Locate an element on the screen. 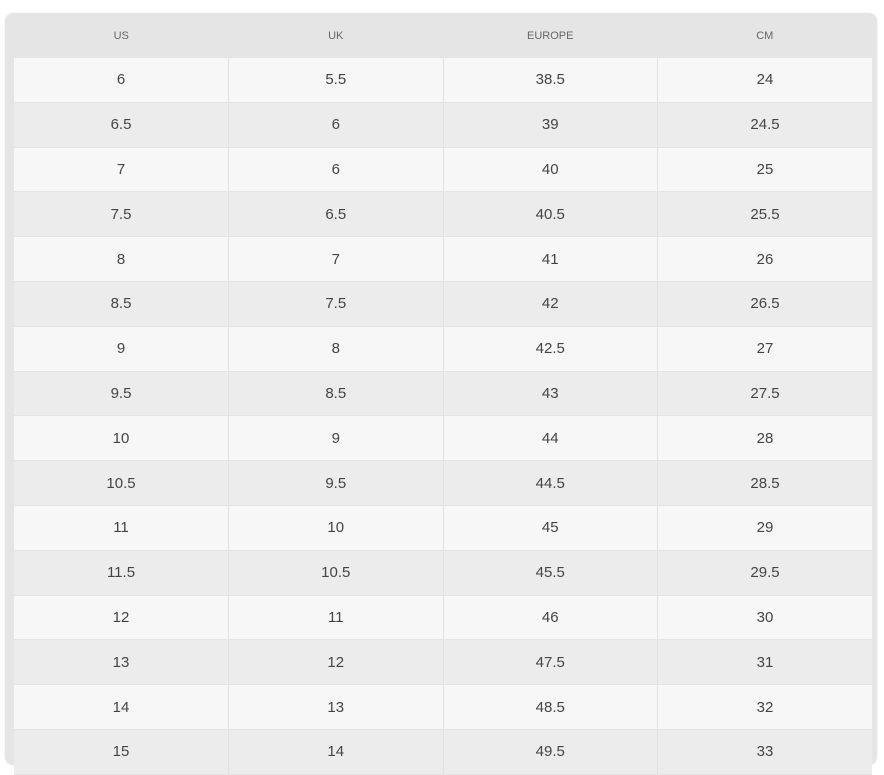 This screenshot has width=884, height=775. table-row: 13 12 47.5 31 is located at coordinates (443, 662).